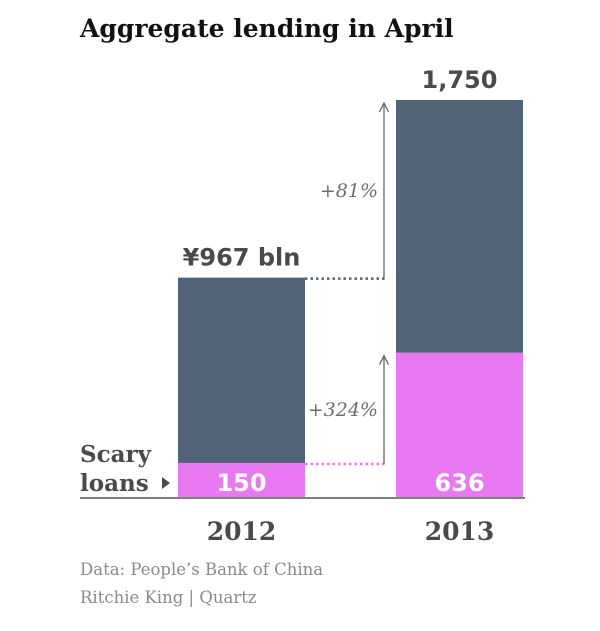  What do you see at coordinates (459, 226) in the screenshot?
I see `bar-other-2013` at bounding box center [459, 226].